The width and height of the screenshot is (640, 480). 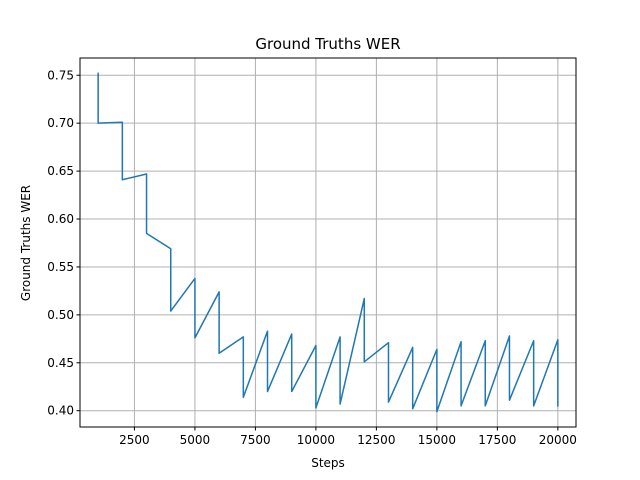 I want to click on x-tick-label: 5000, so click(x=195, y=440).